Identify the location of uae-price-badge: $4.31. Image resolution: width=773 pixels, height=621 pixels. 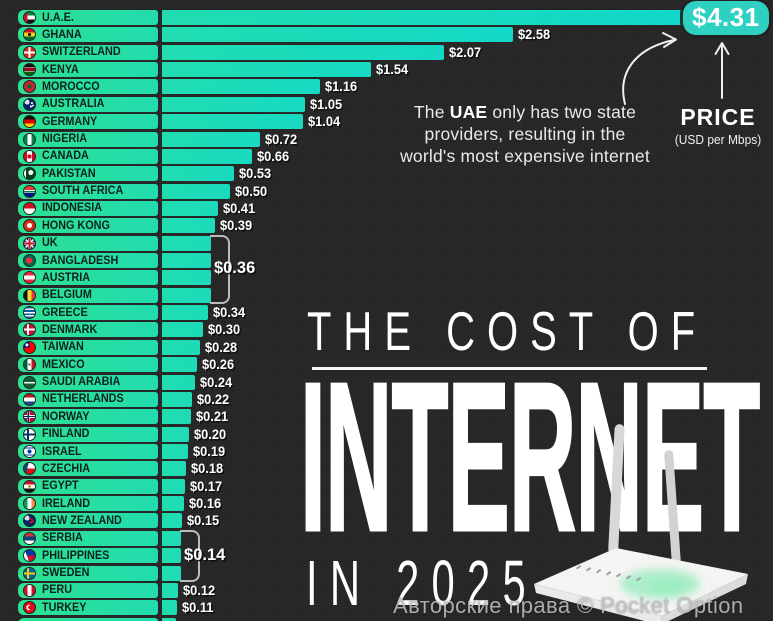
(726, 18).